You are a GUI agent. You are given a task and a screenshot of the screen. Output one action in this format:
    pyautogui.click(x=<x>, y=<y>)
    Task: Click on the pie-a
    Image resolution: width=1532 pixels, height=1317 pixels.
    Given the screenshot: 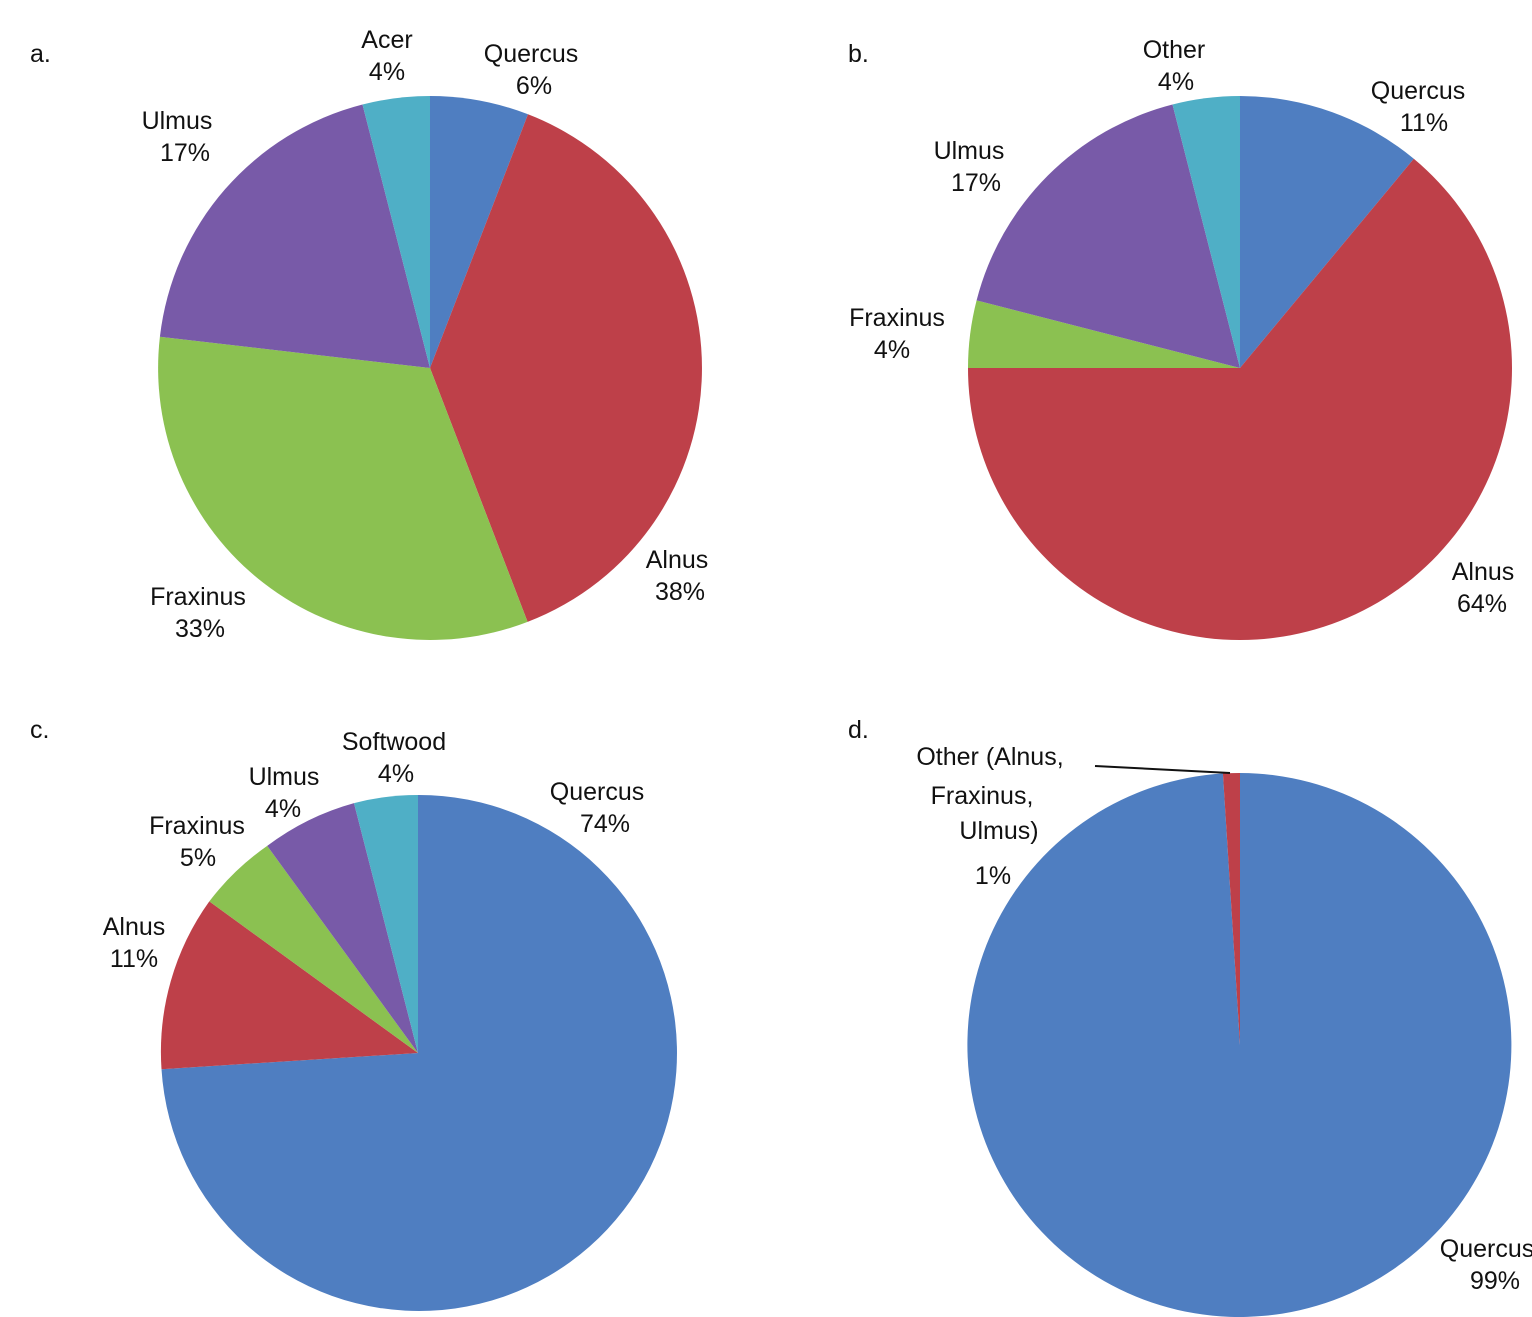 What is the action you would take?
    pyautogui.click(x=430, y=368)
    